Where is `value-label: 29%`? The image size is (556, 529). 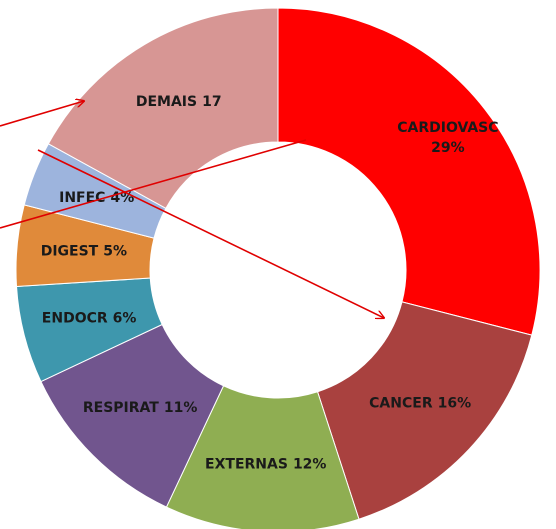
value-label: 29% is located at coordinates (448, 148).